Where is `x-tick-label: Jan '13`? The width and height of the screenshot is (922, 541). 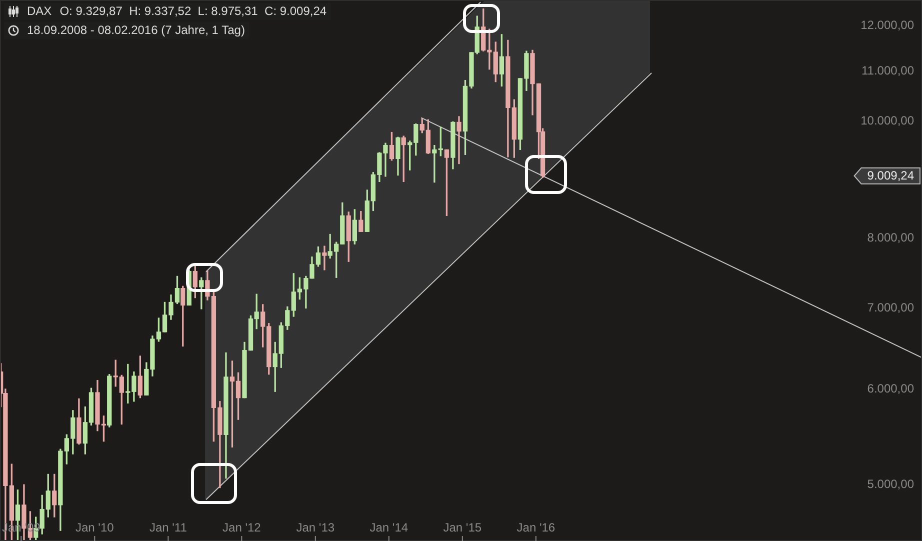 x-tick-label: Jan '13 is located at coordinates (315, 527).